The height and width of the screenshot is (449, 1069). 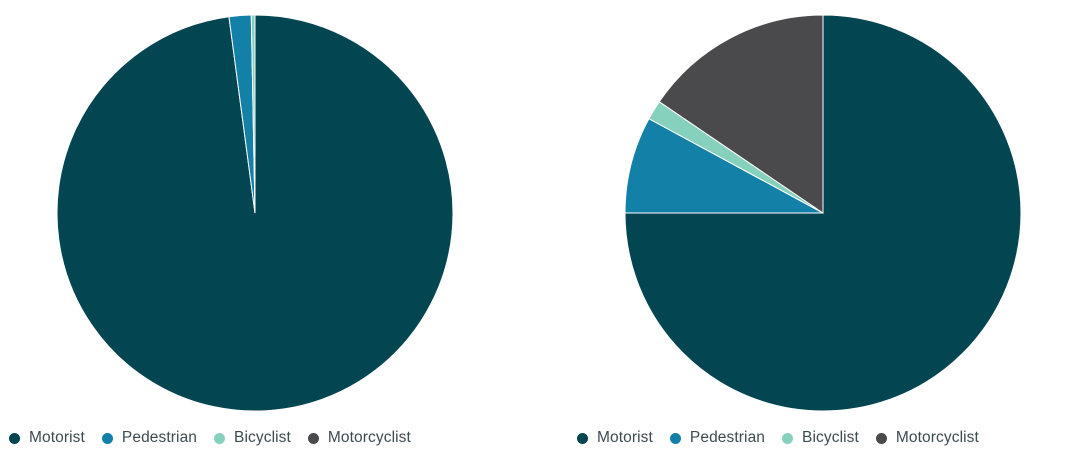 I want to click on pie-slice-motorcyclist, so click(x=741, y=114).